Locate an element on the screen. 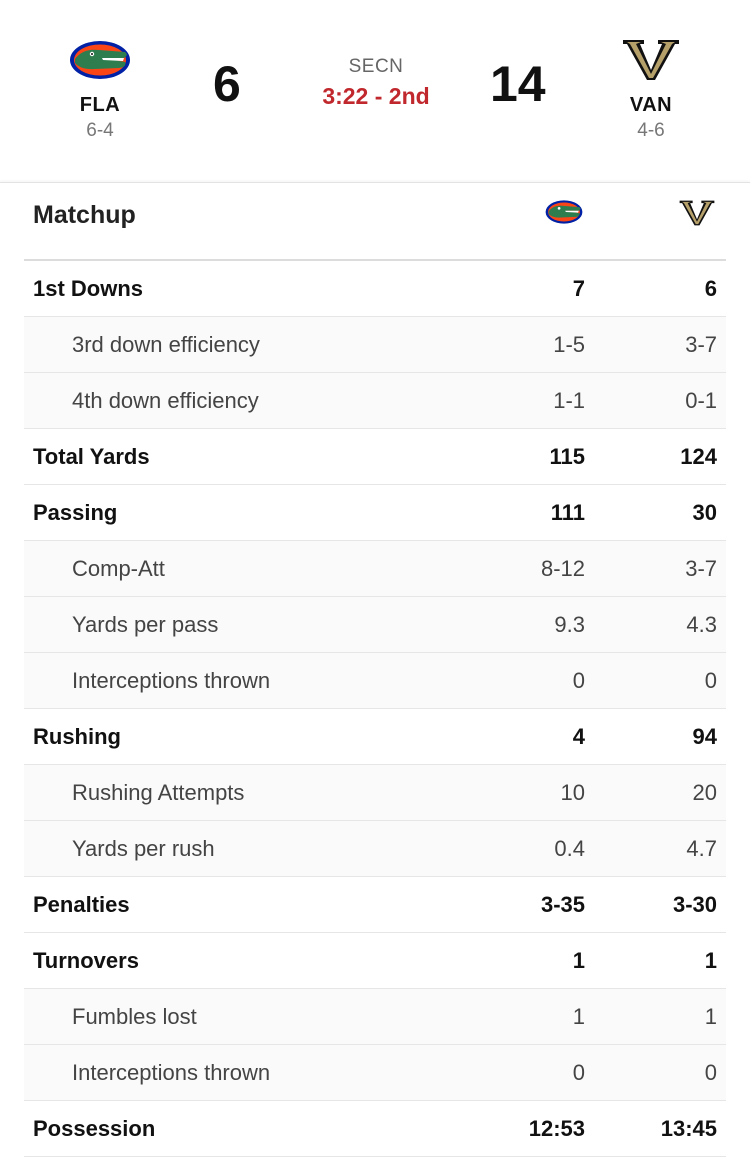 Image resolution: width=750 pixels, height=1158 pixels. home-stat-value: 3-35 is located at coordinates (562, 904).